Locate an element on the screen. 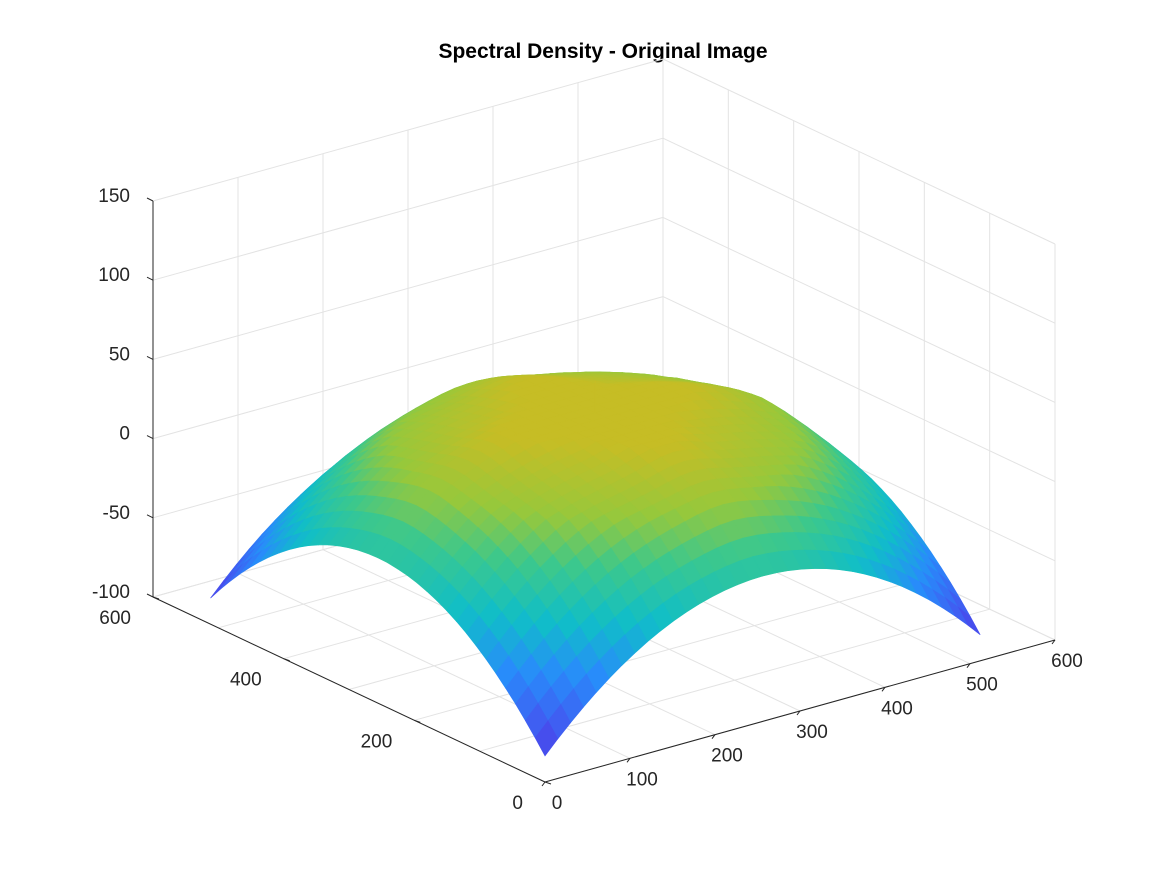  z-tick-label: 0 is located at coordinates (124, 434).